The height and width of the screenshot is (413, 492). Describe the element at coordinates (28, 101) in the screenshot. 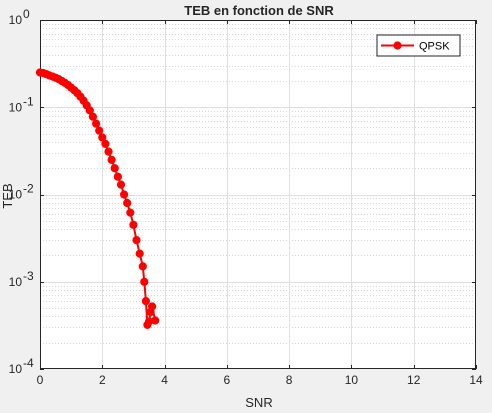

I see `y-tick-label-exponent: -1` at that location.